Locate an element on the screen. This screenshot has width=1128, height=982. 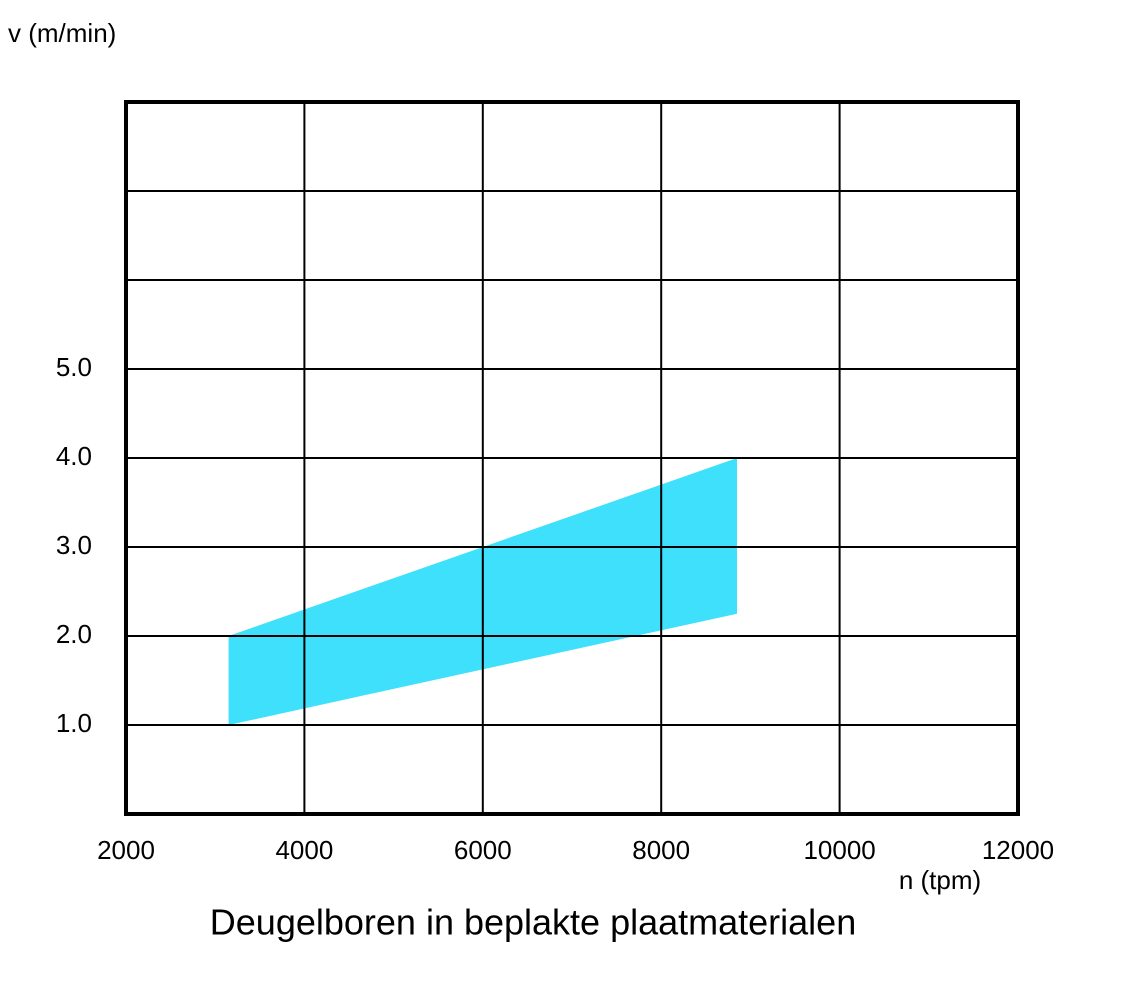
y-tick-label: 1.0 is located at coordinates (74, 723).